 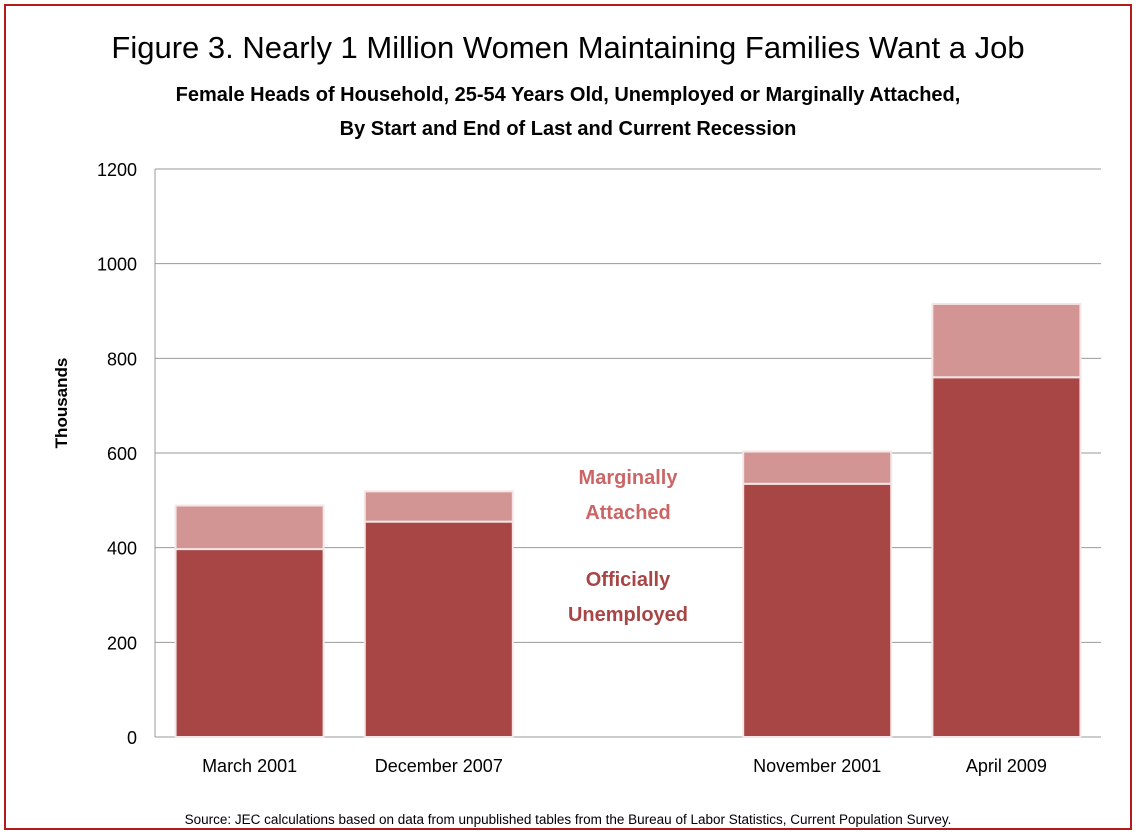 I want to click on x-tick-label: December 2007, so click(x=439, y=766).